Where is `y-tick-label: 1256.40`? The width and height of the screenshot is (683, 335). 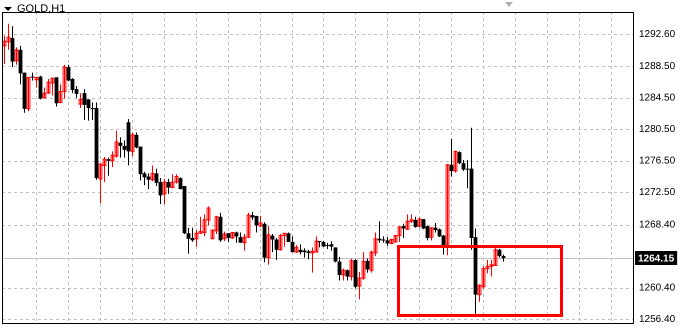
y-tick-label: 1256.40 is located at coordinates (657, 319).